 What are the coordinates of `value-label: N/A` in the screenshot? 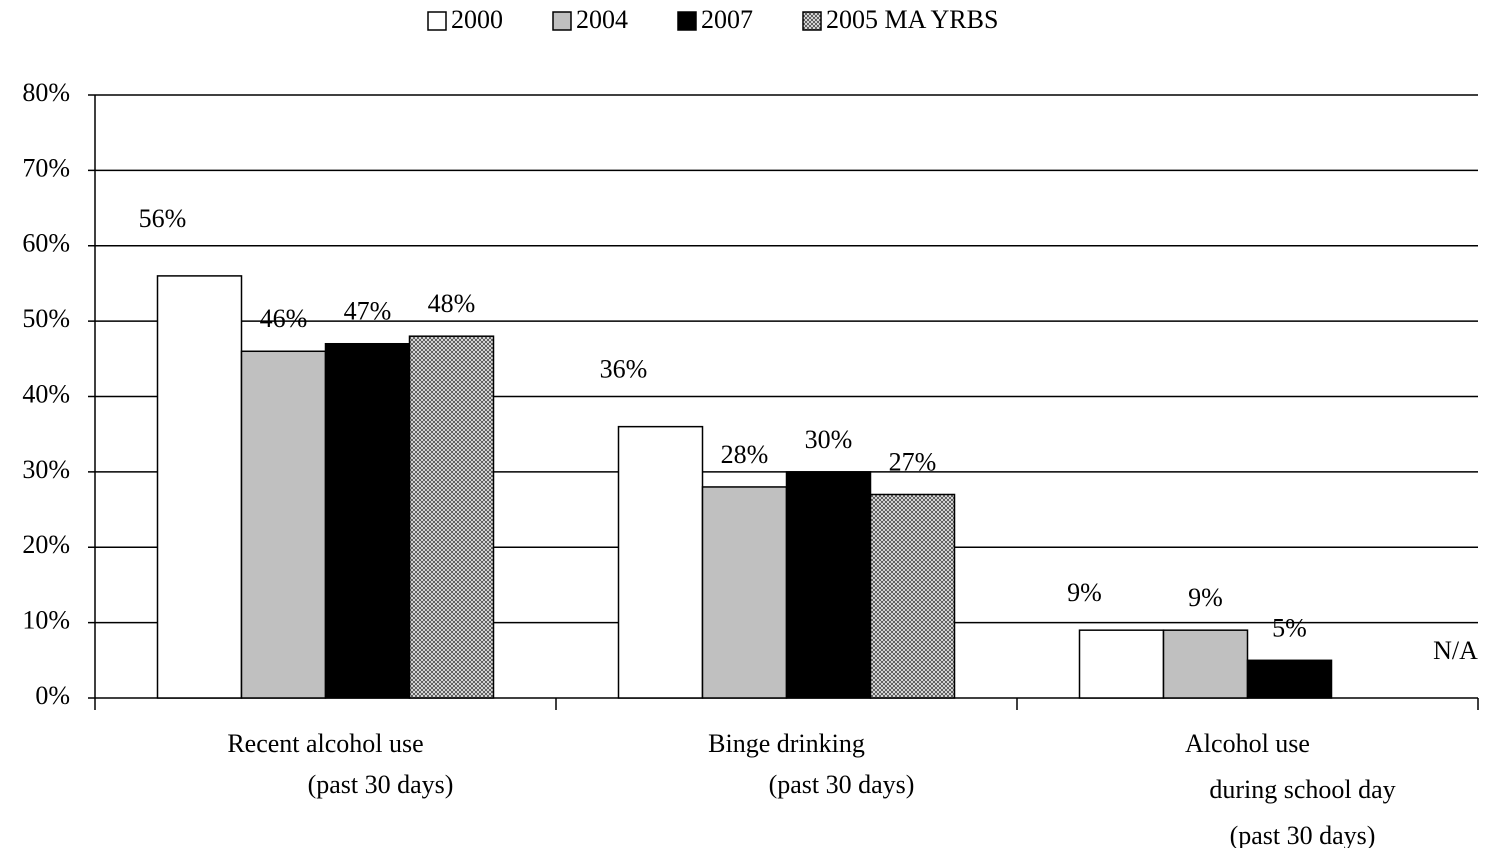 It's located at (1455, 650).